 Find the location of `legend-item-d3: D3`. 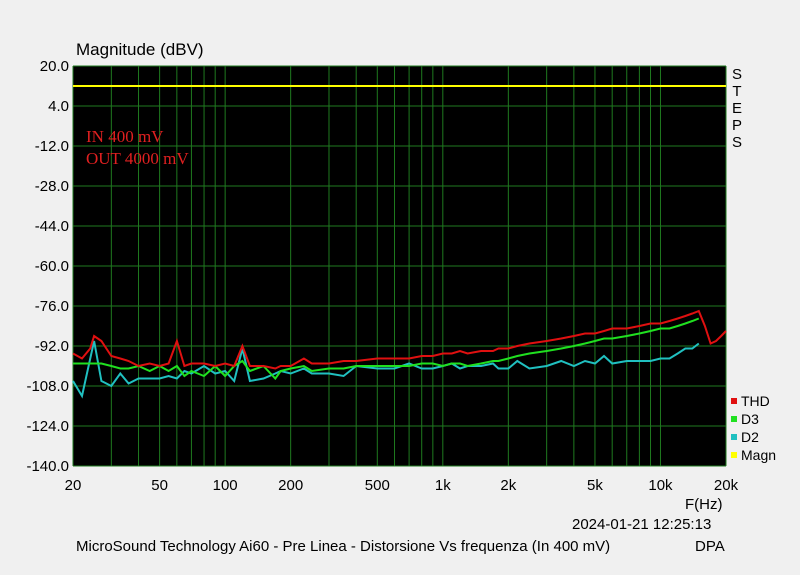

legend-item-d3: D3 is located at coordinates (753, 419).